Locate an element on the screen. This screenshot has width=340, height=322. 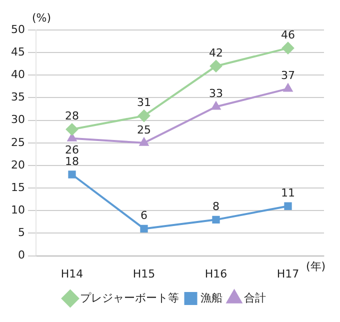
data-label: 33 is located at coordinates (216, 93).